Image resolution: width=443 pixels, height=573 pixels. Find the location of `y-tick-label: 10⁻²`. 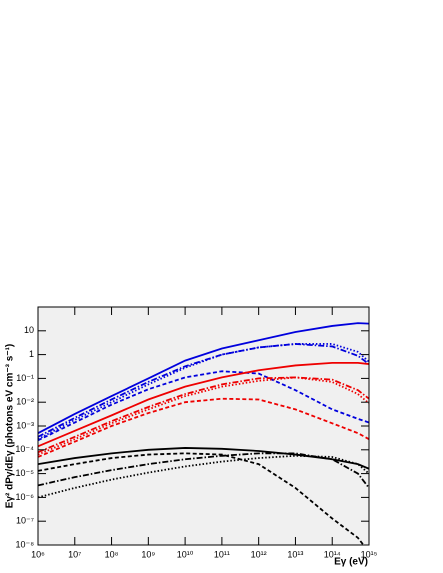

y-tick-label: 10⁻² is located at coordinates (25, 402).